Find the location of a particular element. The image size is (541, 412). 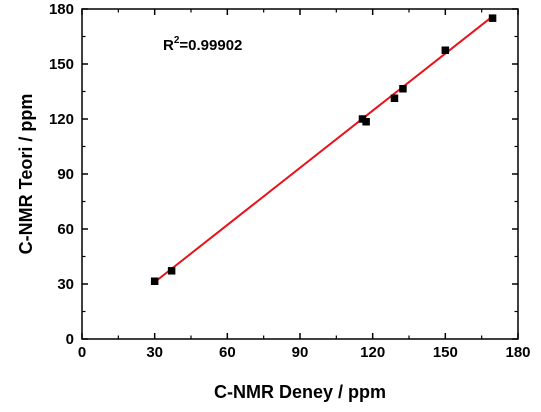

y-tick-label: 0 is located at coordinates (70, 339).